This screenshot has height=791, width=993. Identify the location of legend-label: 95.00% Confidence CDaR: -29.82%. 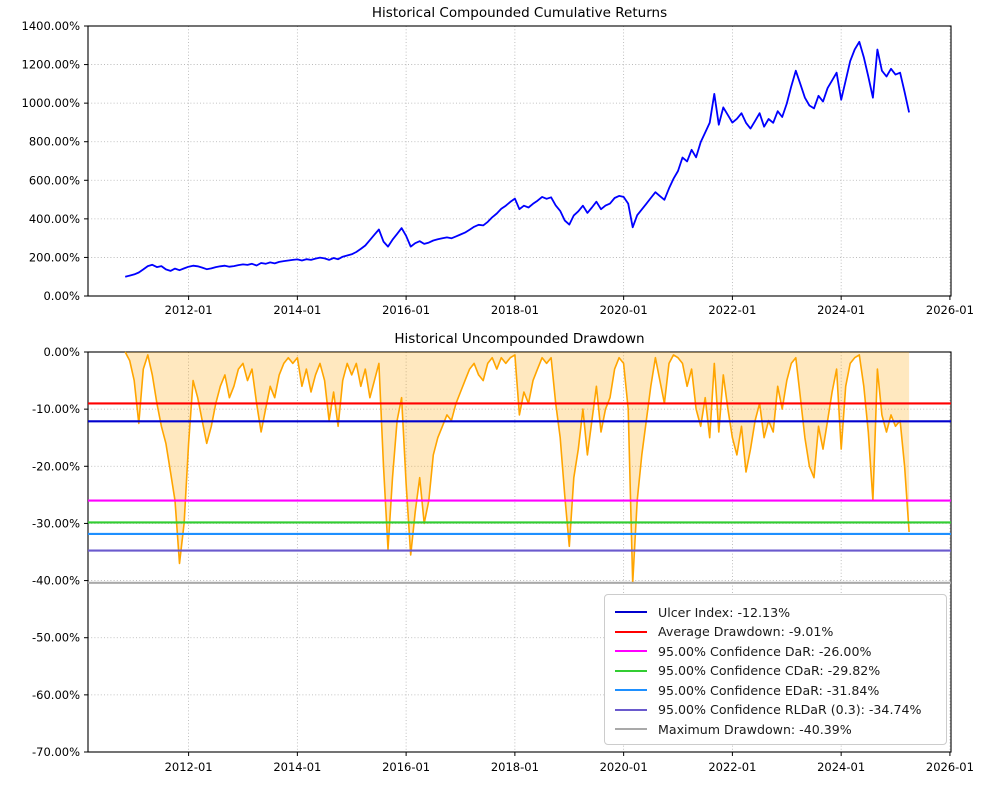
(769, 670).